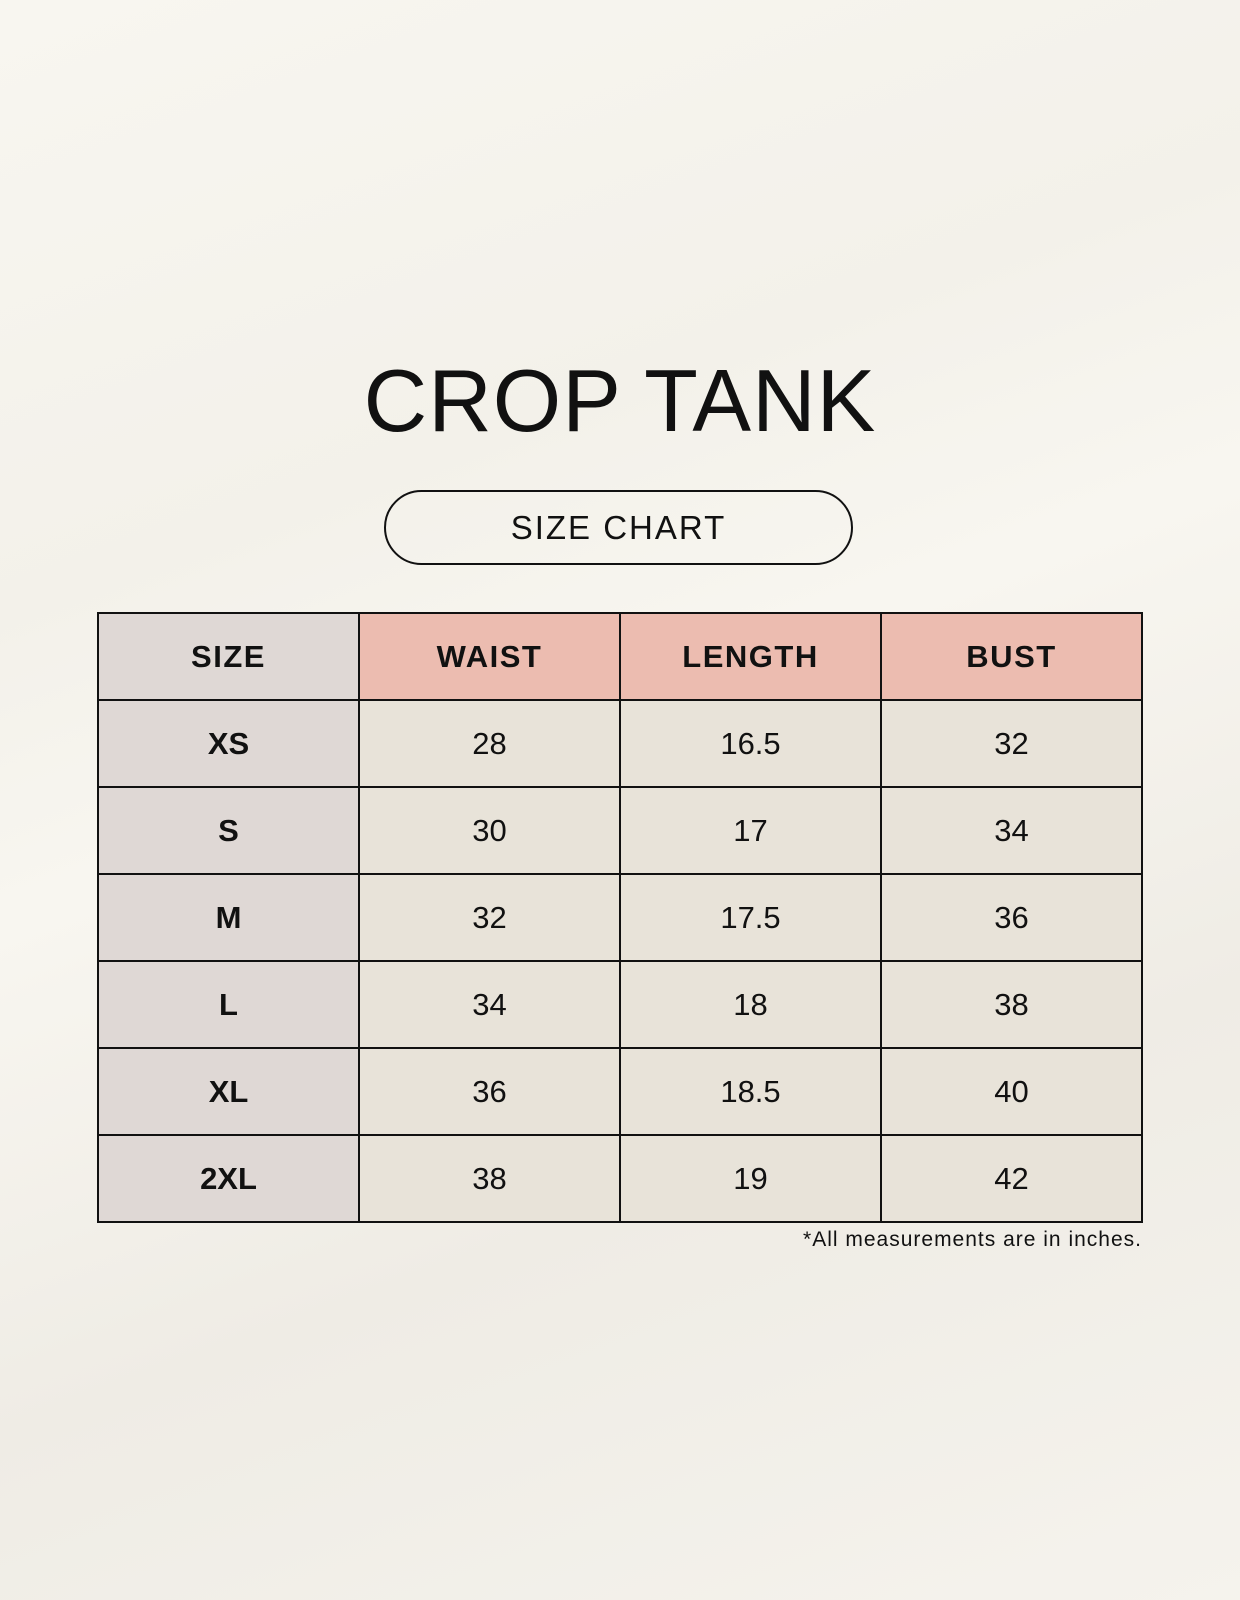 The height and width of the screenshot is (1600, 1240). I want to click on measurement-cell: 42, so click(1011, 1178).